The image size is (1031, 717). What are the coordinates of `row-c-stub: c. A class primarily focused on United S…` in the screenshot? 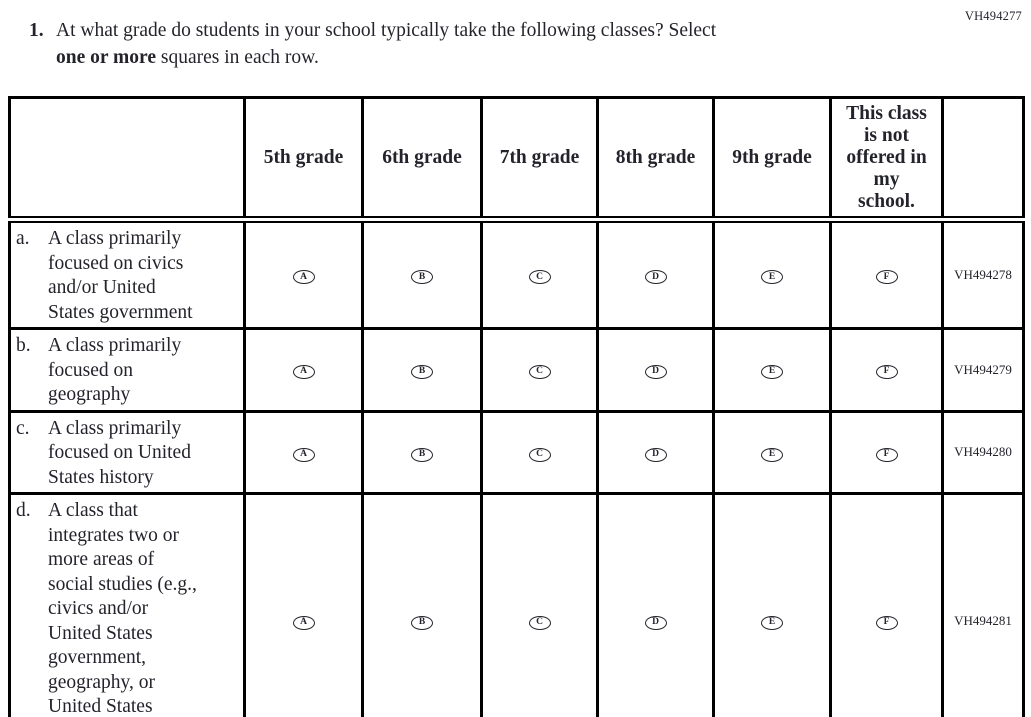 It's located at (127, 452).